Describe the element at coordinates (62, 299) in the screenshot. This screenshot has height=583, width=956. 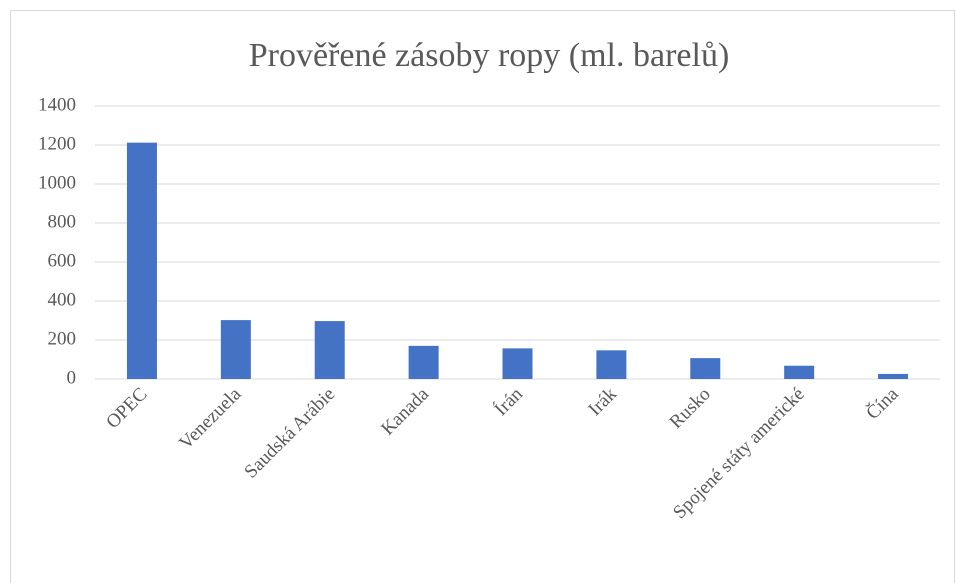
I see `y-tick-label: 400` at that location.